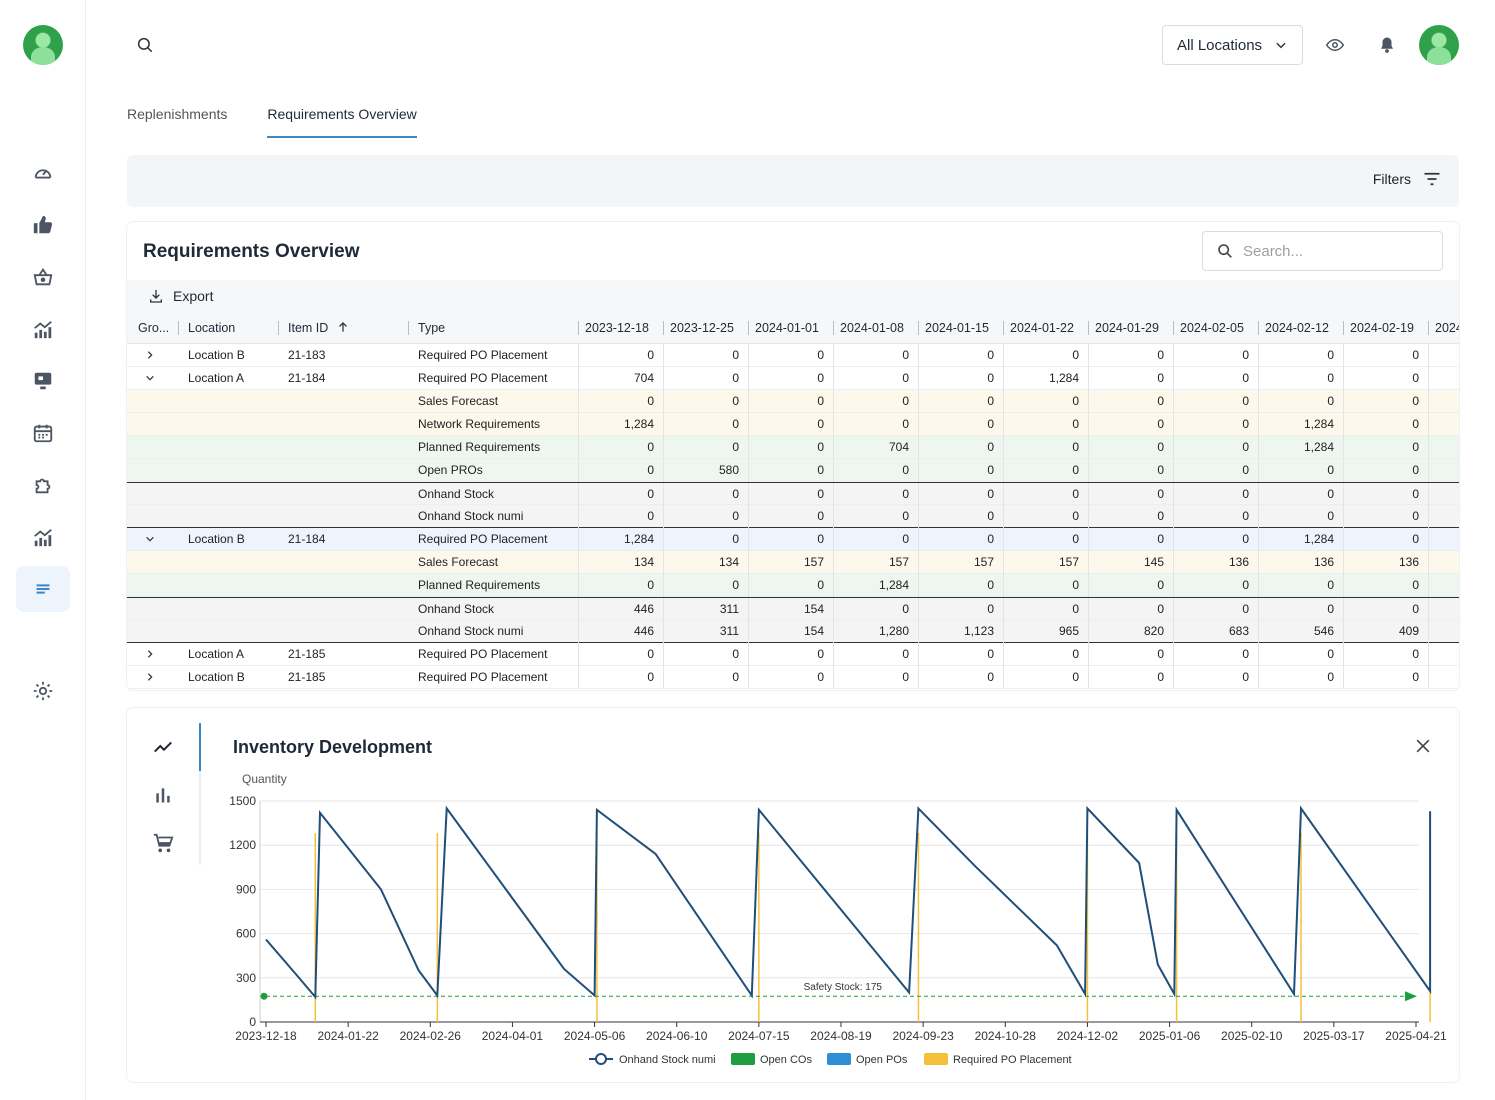  Describe the element at coordinates (1212, 328) in the screenshot. I see `col-header-date: 2024-02-05` at that location.